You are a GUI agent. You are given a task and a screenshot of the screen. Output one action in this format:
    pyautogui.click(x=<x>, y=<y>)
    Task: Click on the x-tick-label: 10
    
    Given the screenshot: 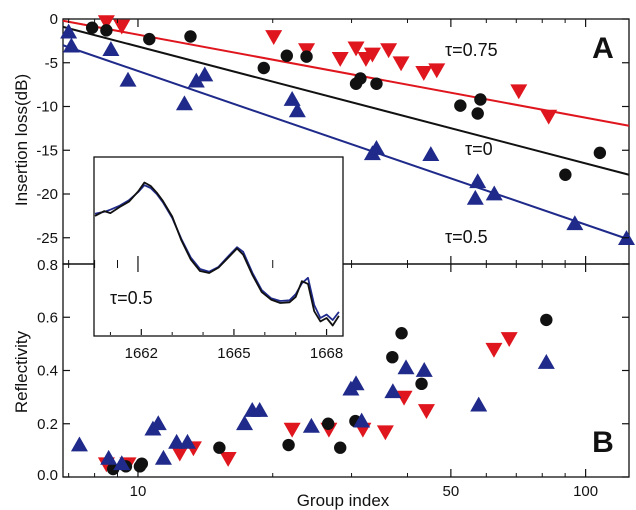 What is the action you would take?
    pyautogui.click(x=138, y=491)
    